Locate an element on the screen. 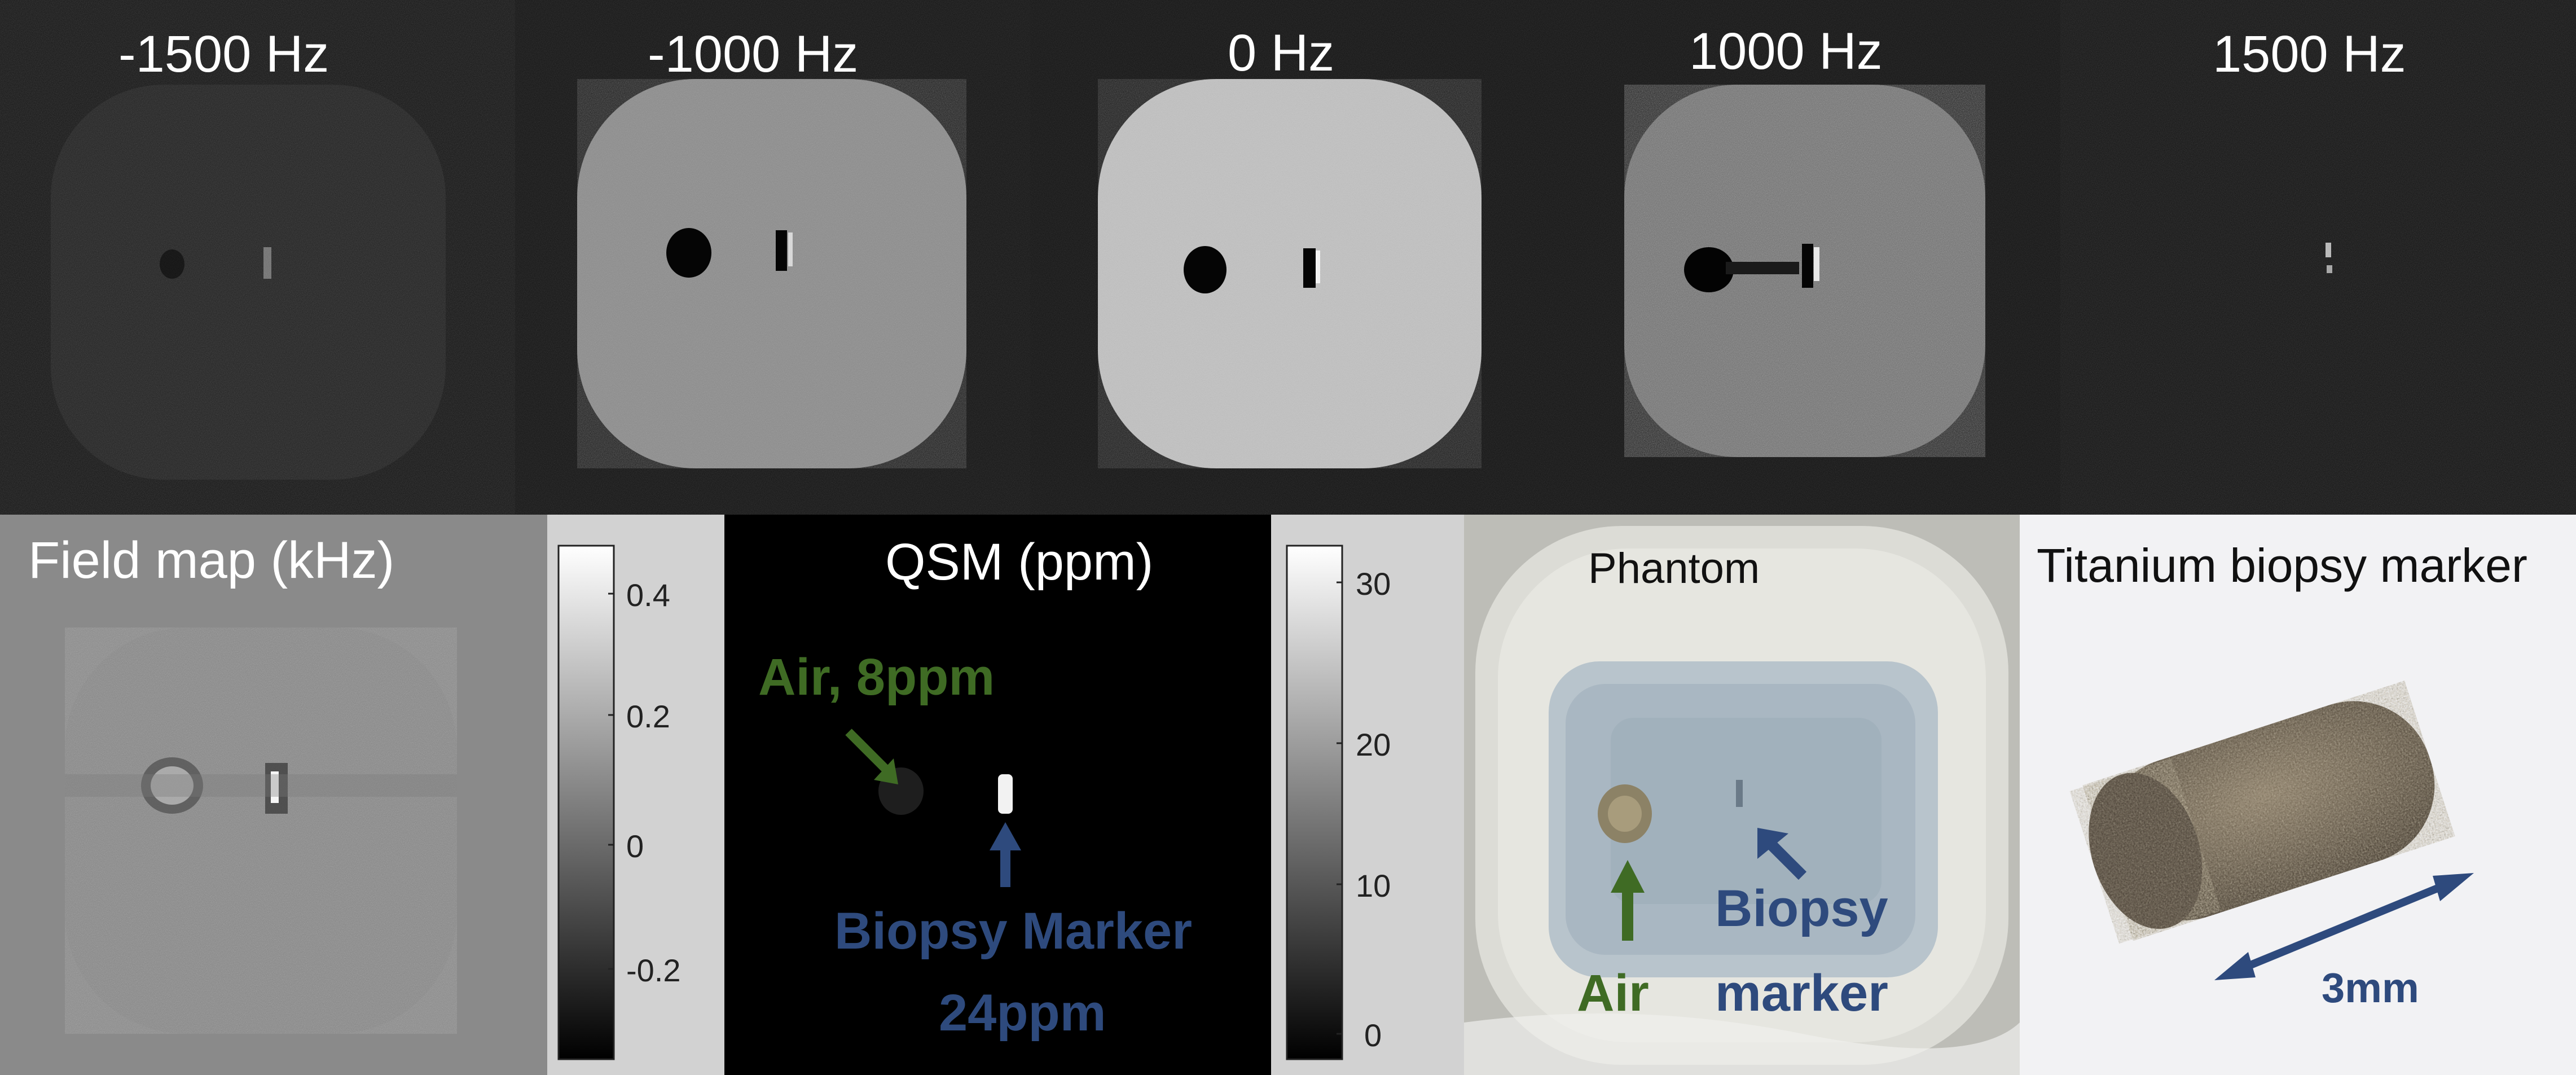  qsm-tick-0: 30 is located at coordinates (1373, 584).